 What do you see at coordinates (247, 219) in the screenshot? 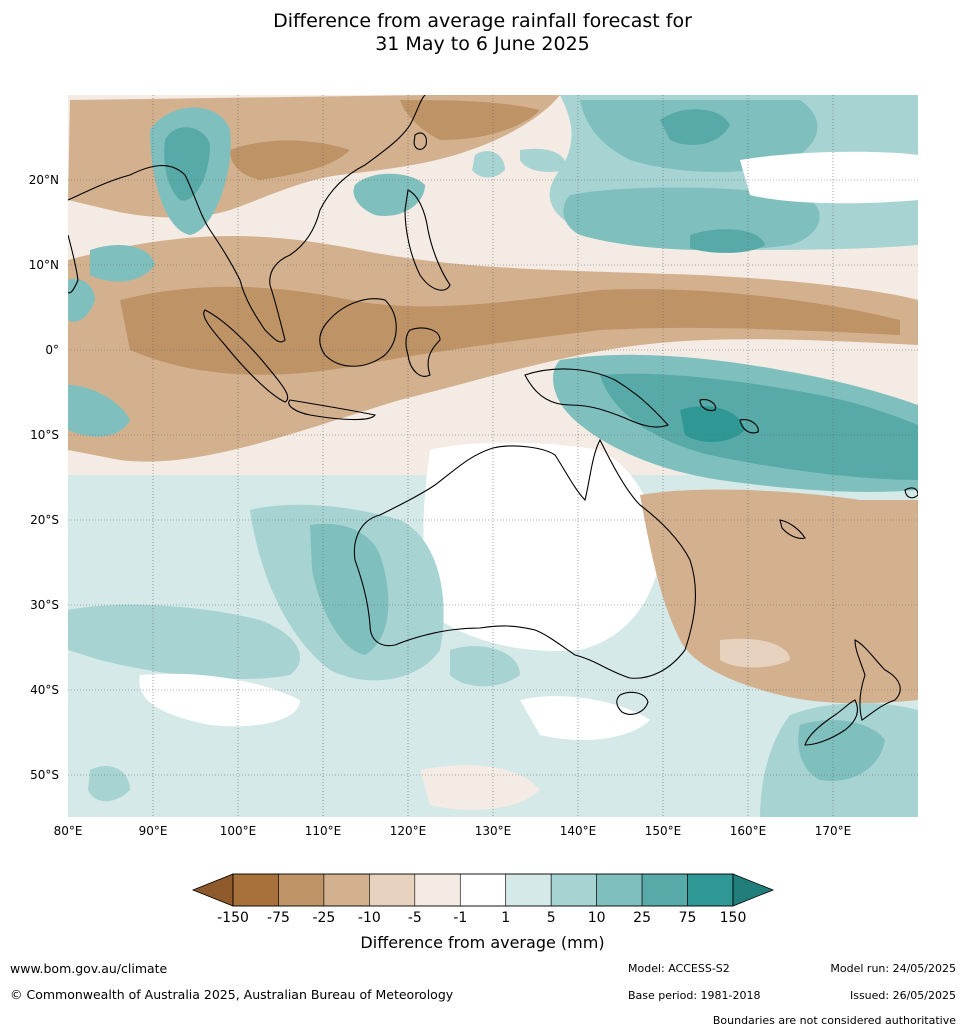
I see `asia-coastline` at bounding box center [247, 219].